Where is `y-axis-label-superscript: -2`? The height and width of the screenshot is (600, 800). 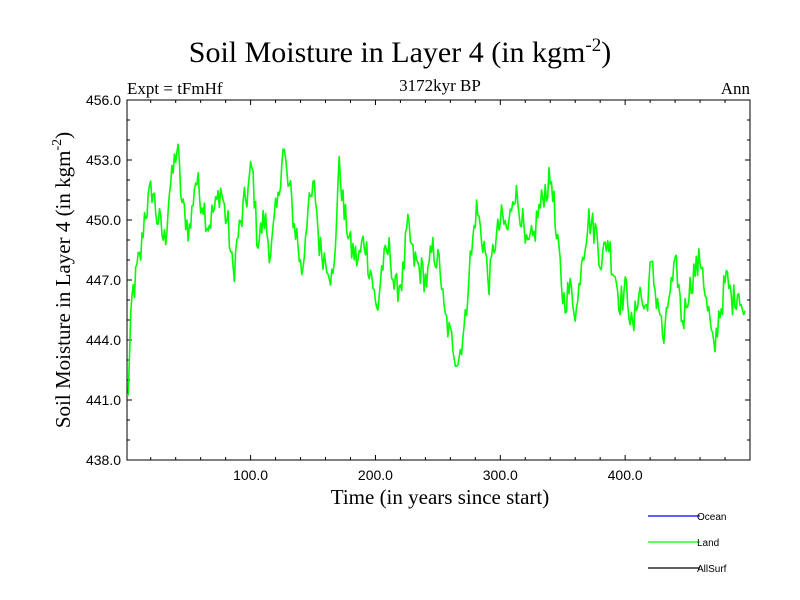 y-axis-label-superscript: -2 is located at coordinates (57, 145).